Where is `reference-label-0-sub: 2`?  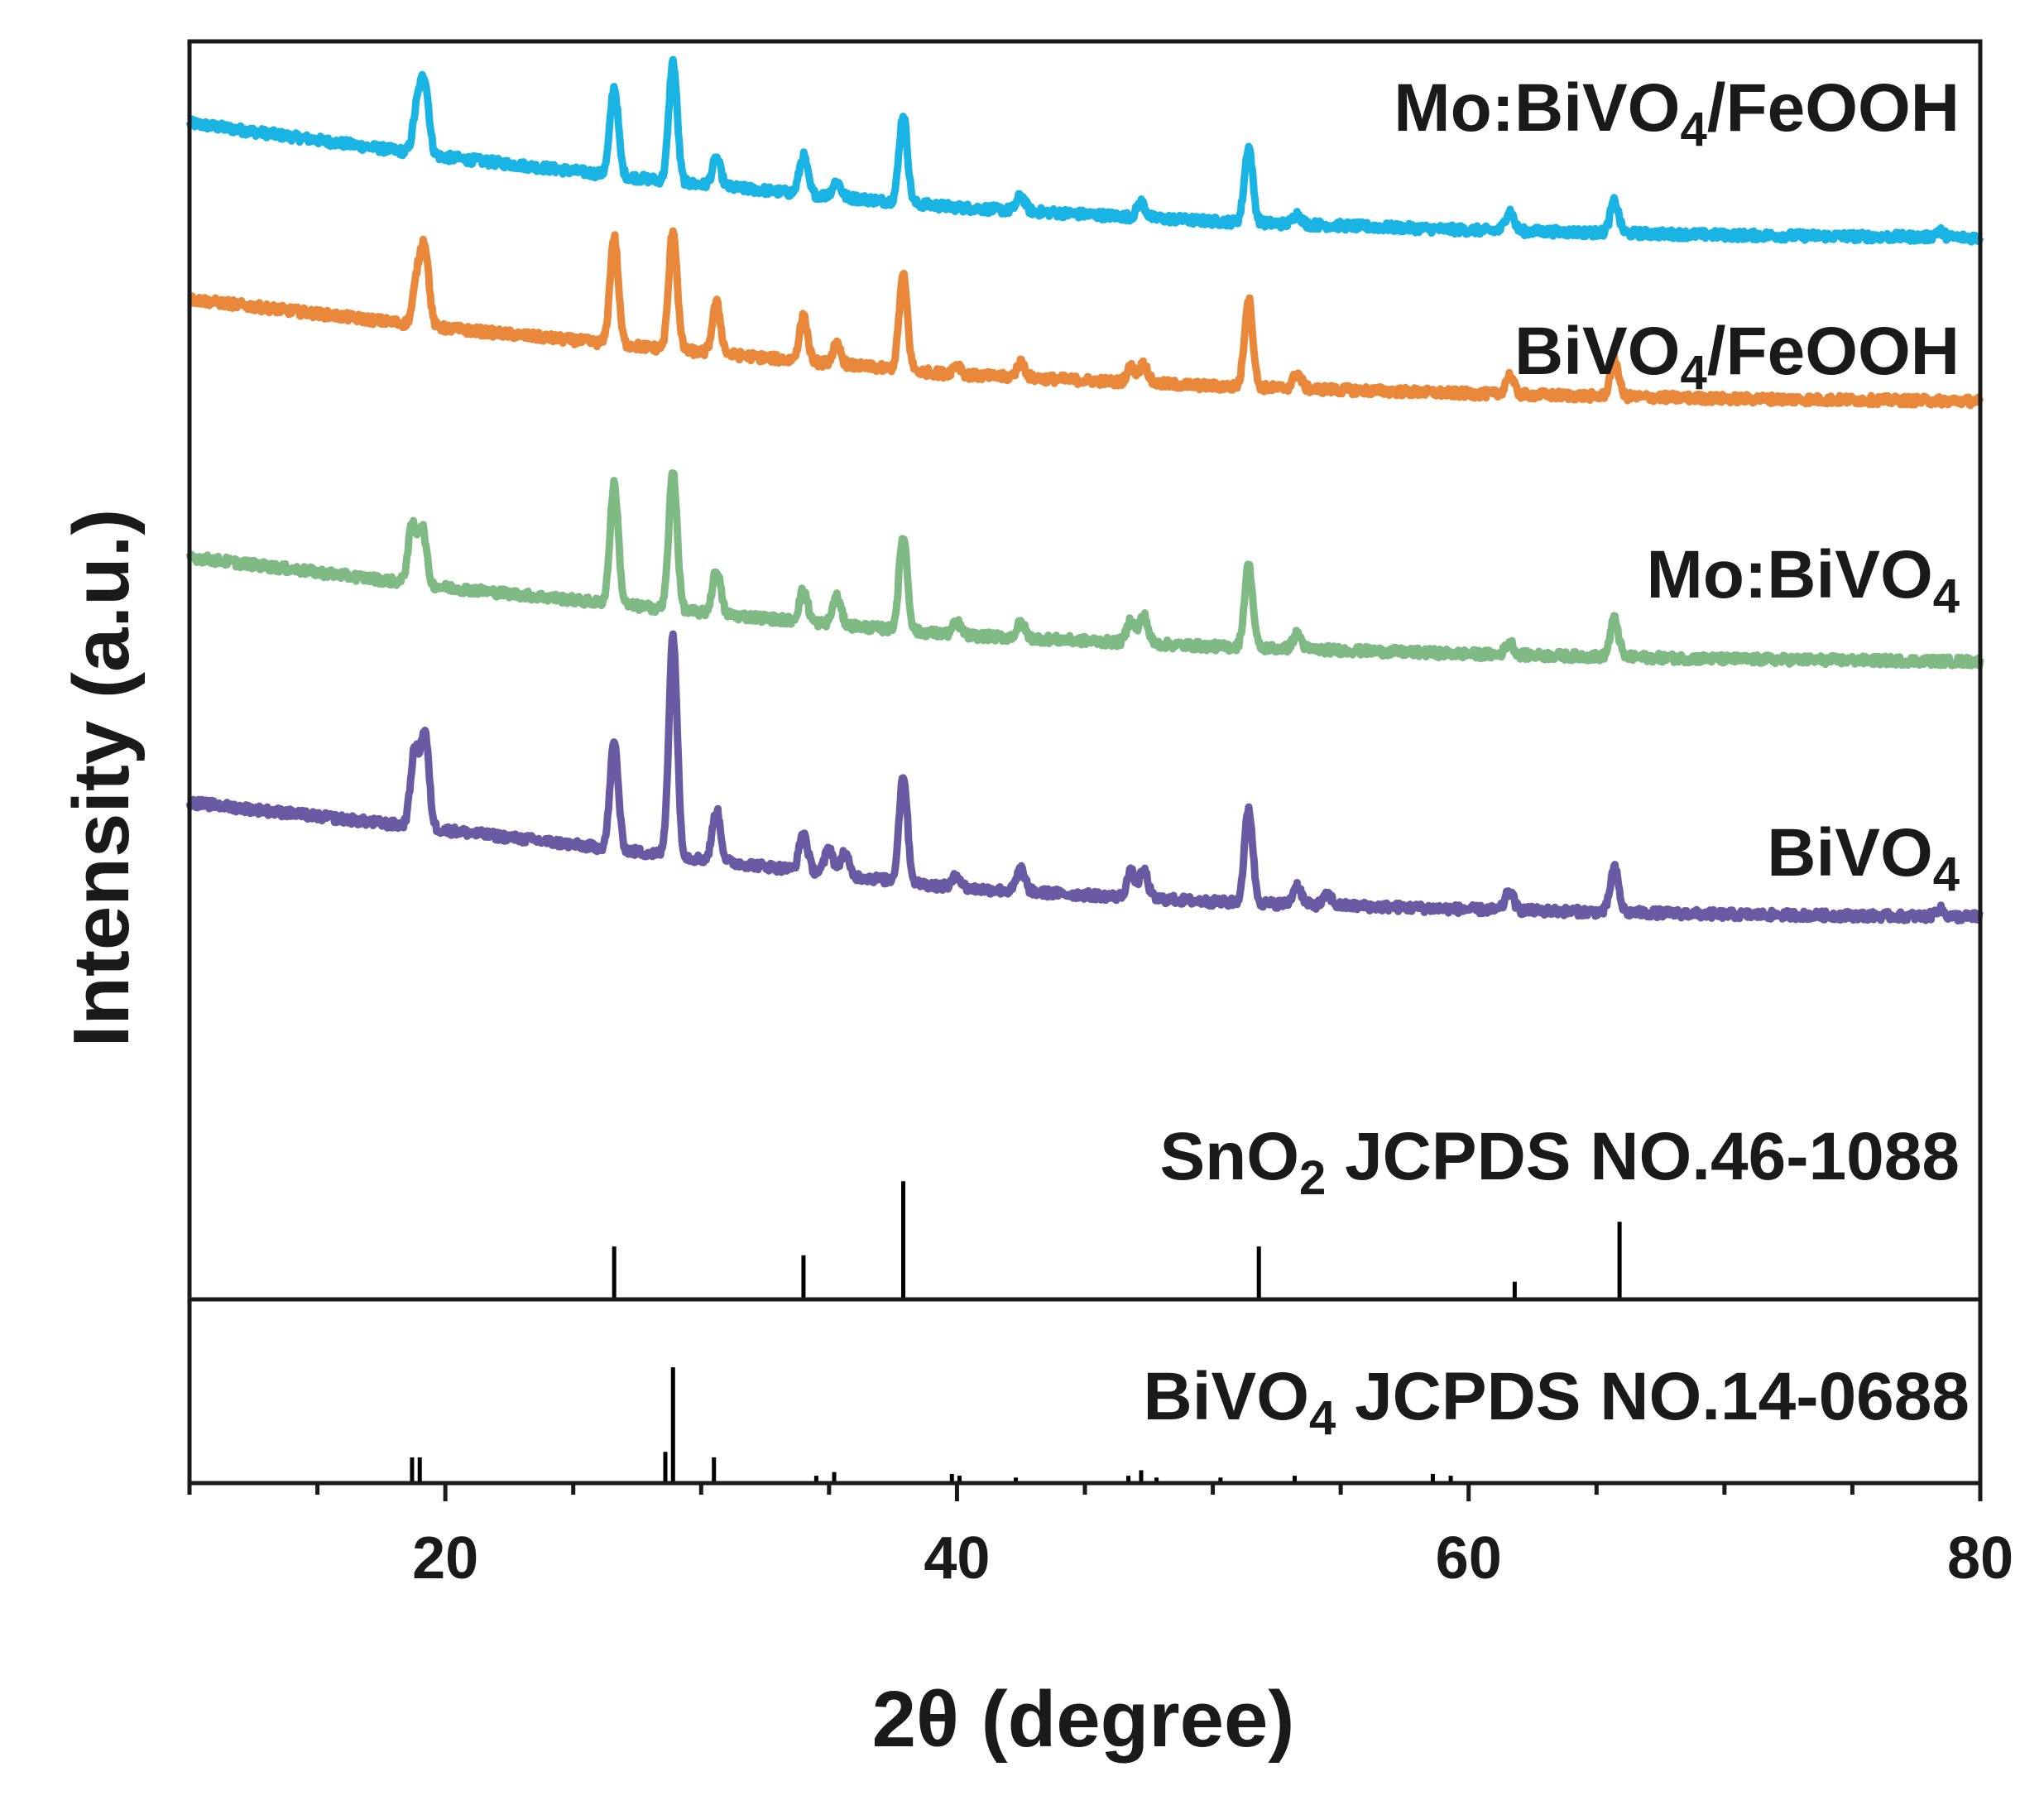
reference-label-0-sub: 2 is located at coordinates (1312, 1178).